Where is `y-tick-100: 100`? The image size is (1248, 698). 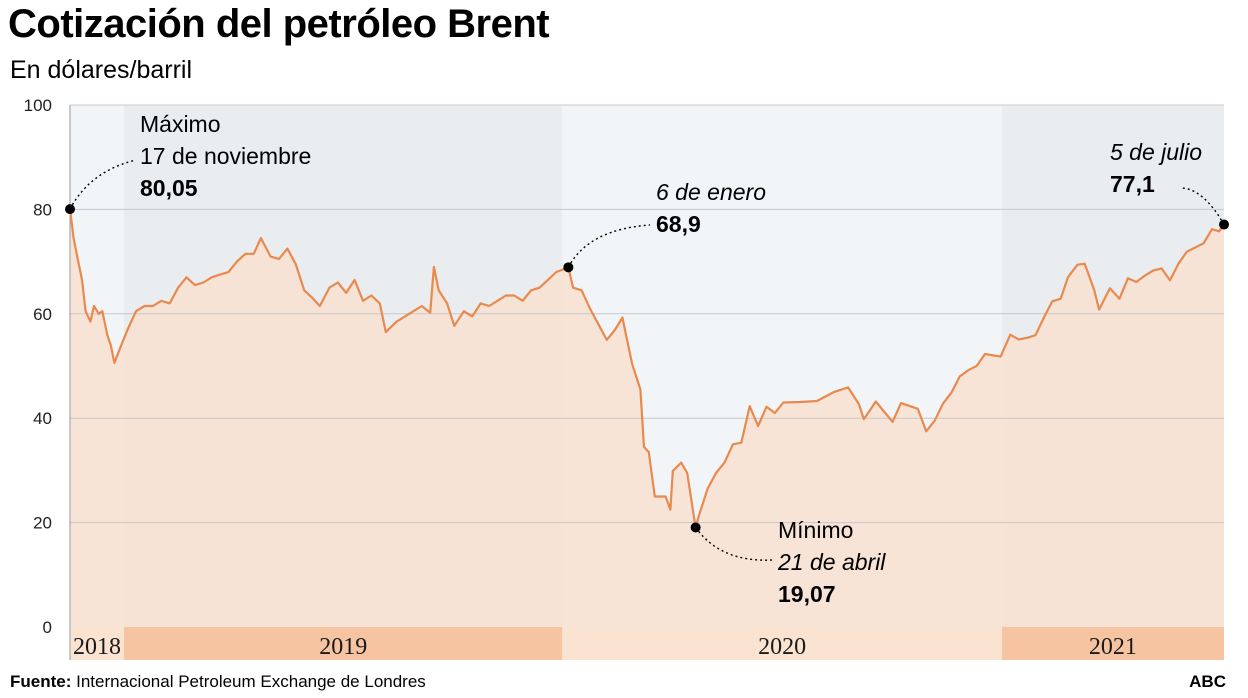 y-tick-100: 100 is located at coordinates (38, 105).